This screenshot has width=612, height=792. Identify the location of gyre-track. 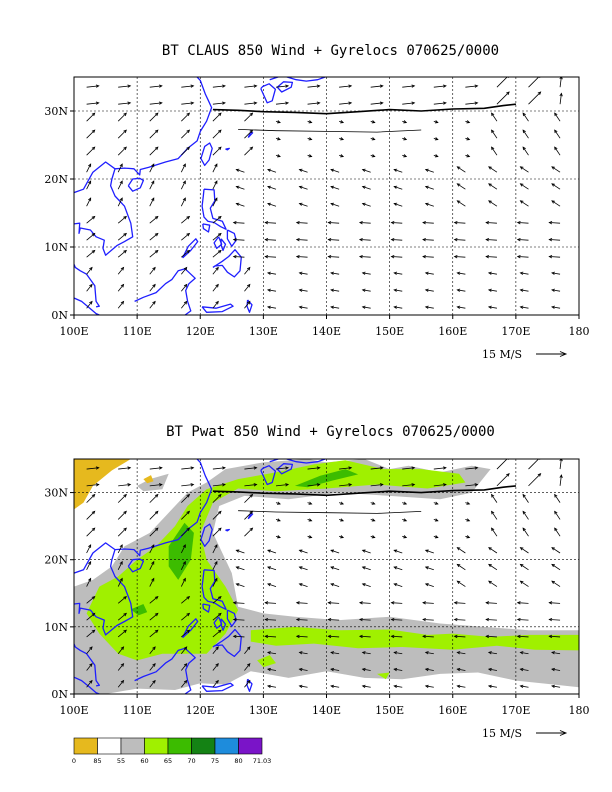
(364, 491).